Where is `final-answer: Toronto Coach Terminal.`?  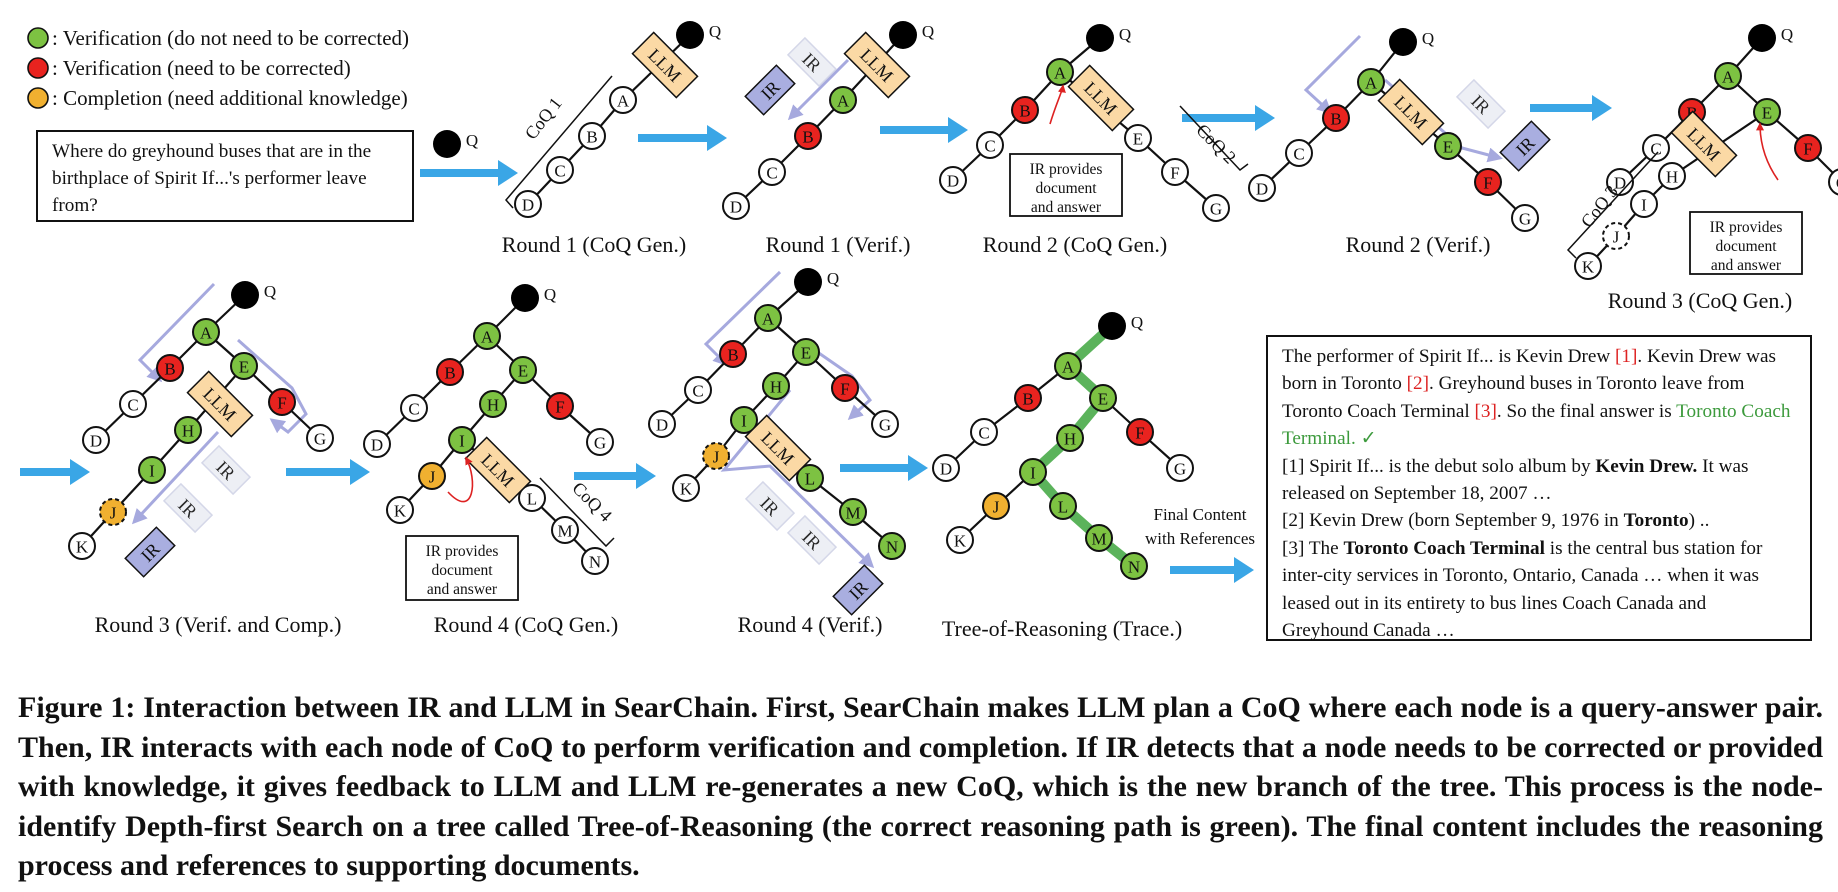
final-answer: Toronto Coach Terminal. is located at coordinates (1536, 425).